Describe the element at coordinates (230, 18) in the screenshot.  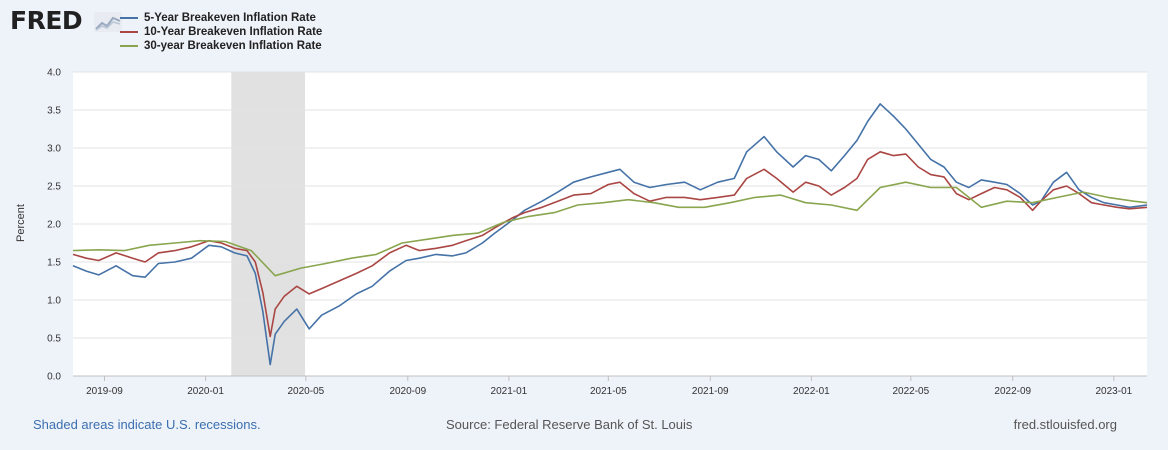
I see `legend-label: 5-Year Breakeven Inflation Rate` at that location.